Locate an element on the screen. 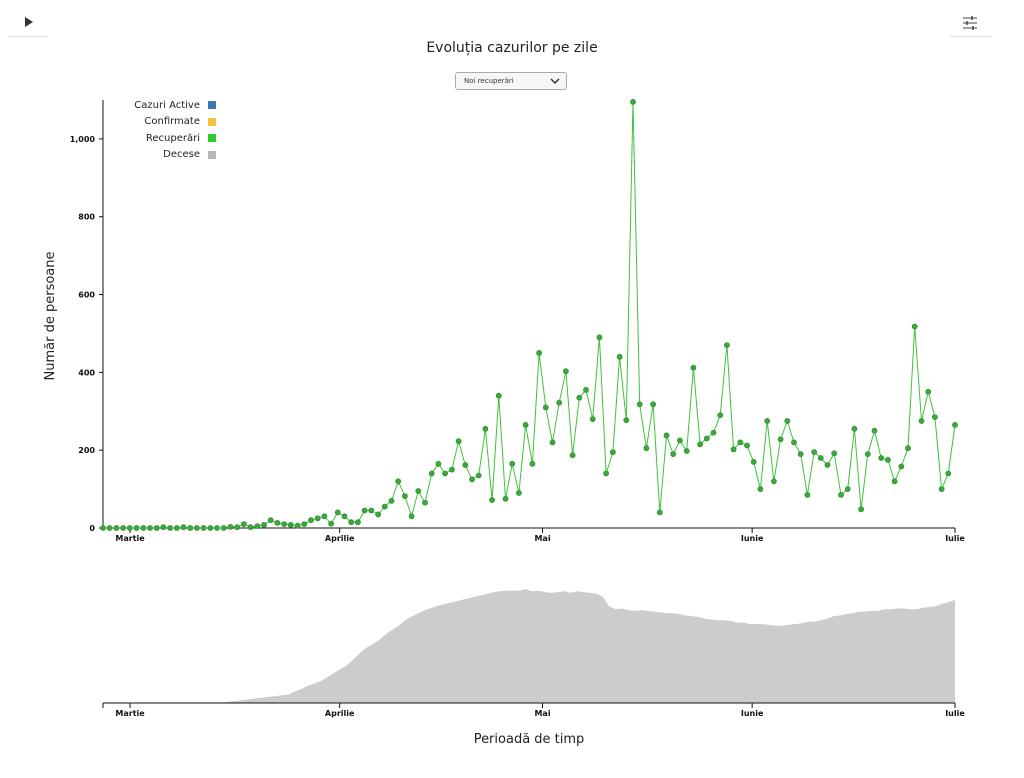  legend-item: Confirmate is located at coordinates (156, 122).